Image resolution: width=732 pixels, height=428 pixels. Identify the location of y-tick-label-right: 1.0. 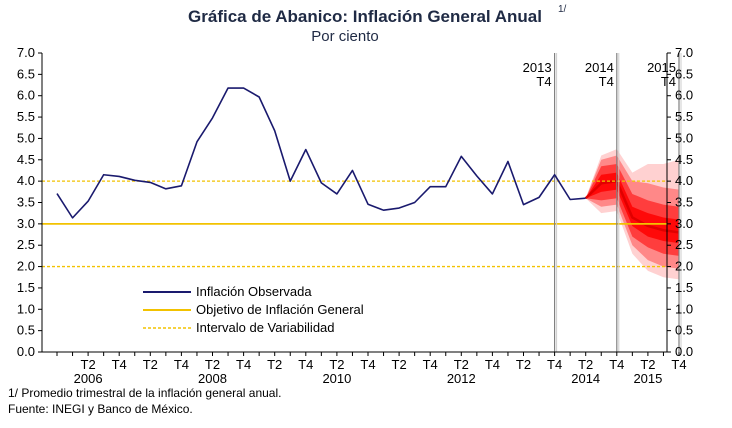
(684, 308).